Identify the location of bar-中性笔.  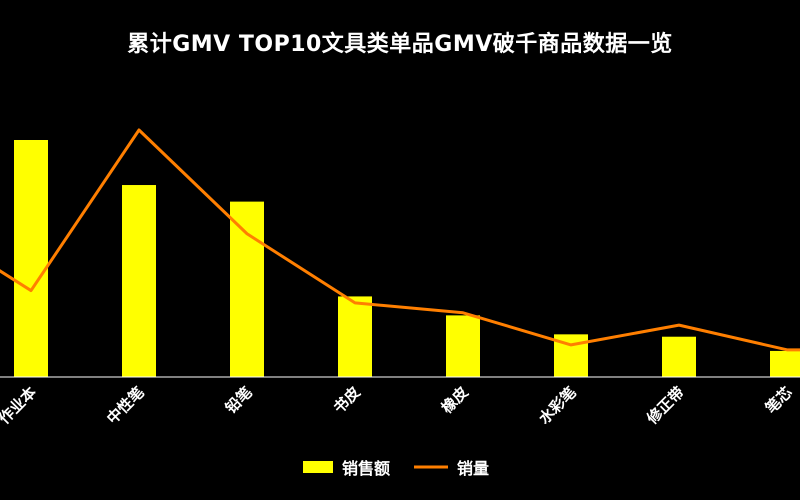
(139, 281).